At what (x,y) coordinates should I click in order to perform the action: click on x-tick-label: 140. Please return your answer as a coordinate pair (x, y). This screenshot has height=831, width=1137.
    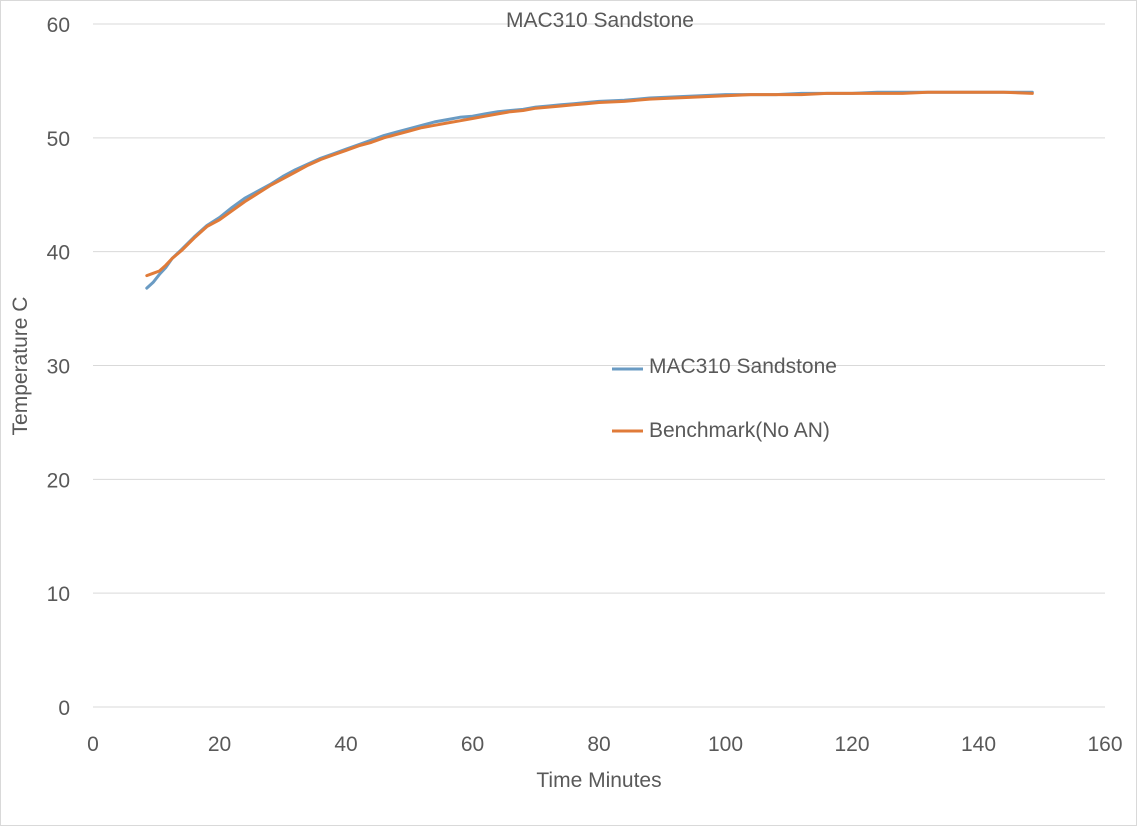
    Looking at the image, I should click on (978, 744).